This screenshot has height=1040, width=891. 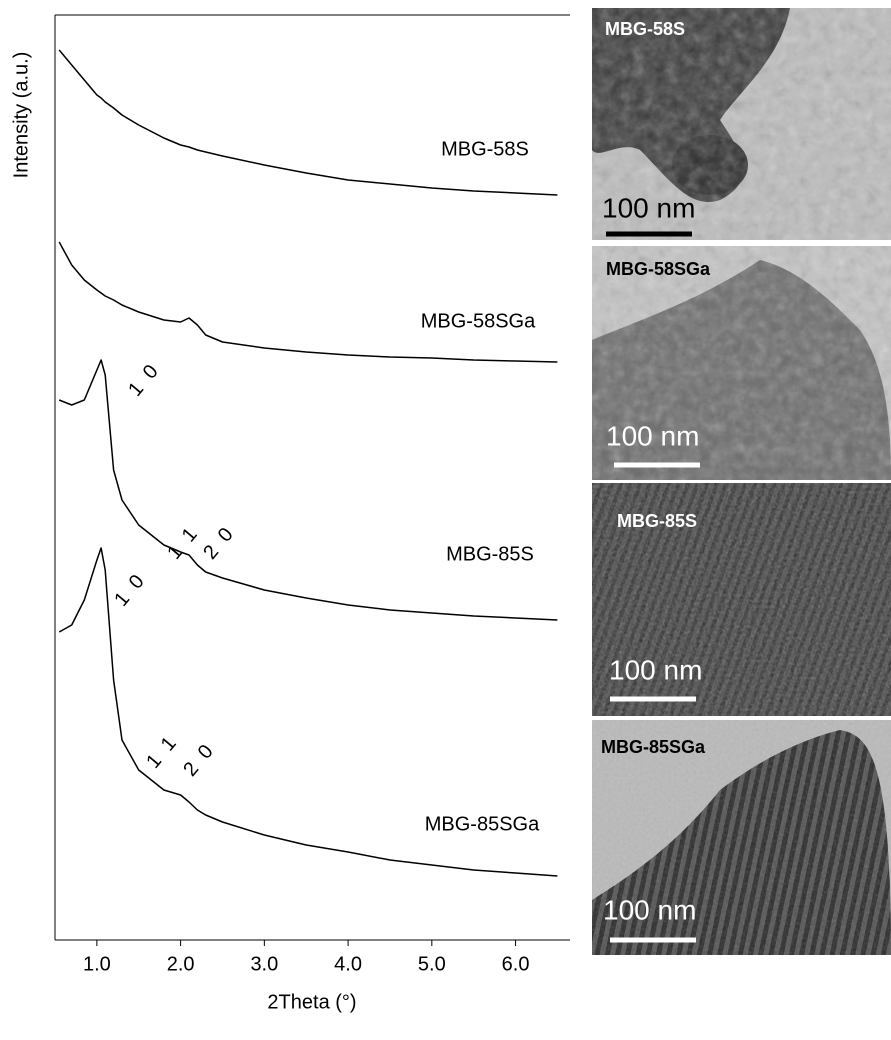 What do you see at coordinates (97, 964) in the screenshot?
I see `x-tick-label: 1.0` at bounding box center [97, 964].